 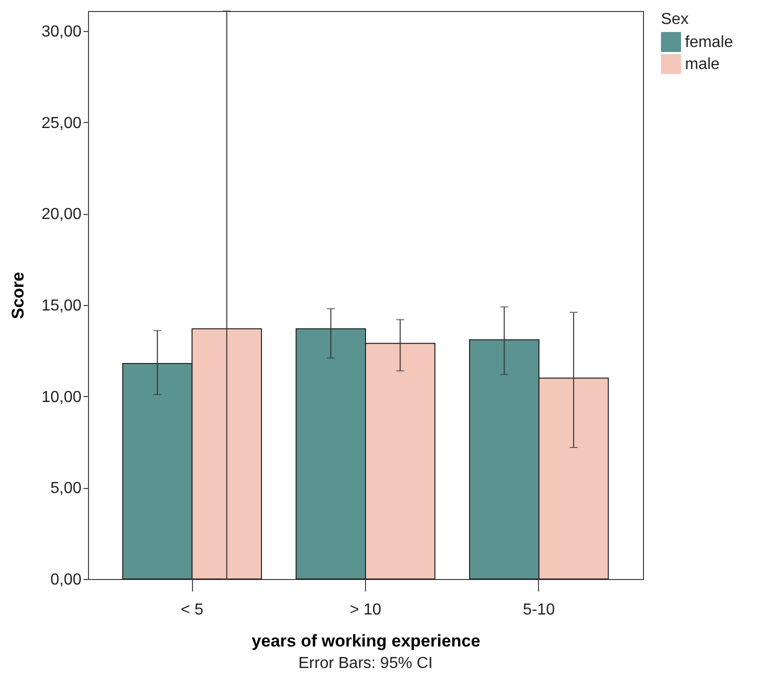 What do you see at coordinates (702, 64) in the screenshot?
I see `legend-label: male` at bounding box center [702, 64].